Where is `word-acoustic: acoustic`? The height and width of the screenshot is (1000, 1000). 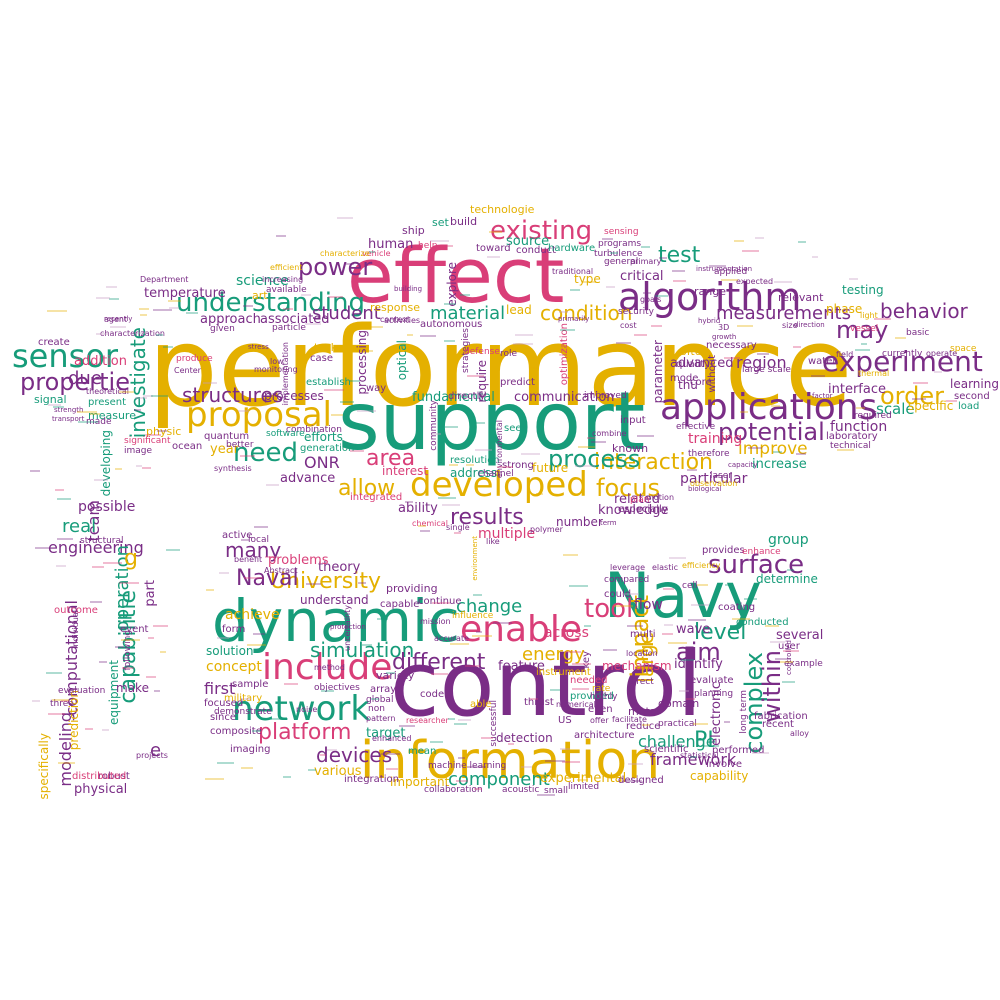 word-acoustic: acoustic is located at coordinates (520, 790).